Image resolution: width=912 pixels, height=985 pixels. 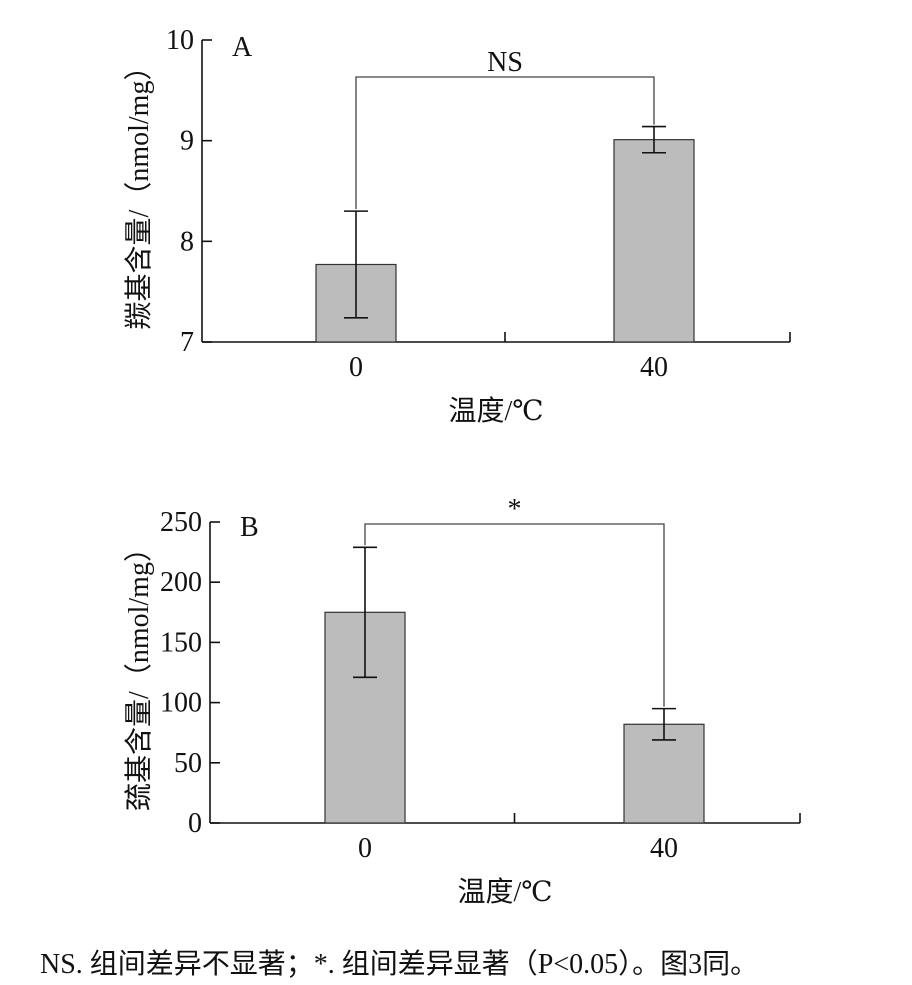 I want to click on y-tick-label: 9, so click(x=187, y=141).